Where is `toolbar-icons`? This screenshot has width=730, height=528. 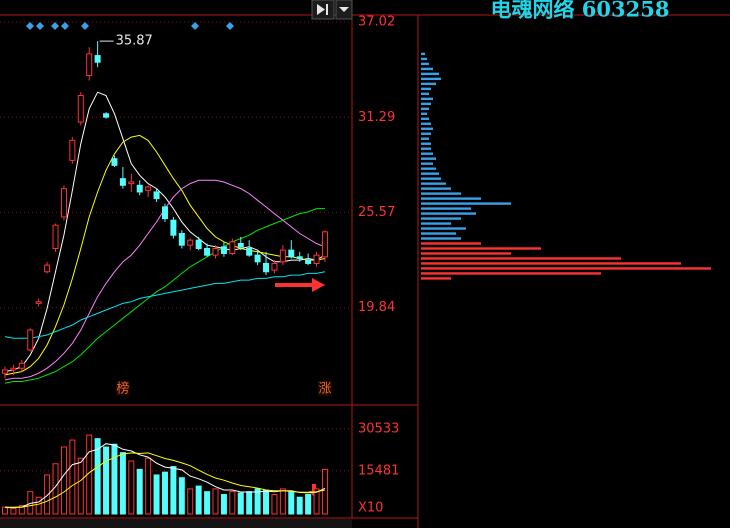 toolbar-icons is located at coordinates (332, 10).